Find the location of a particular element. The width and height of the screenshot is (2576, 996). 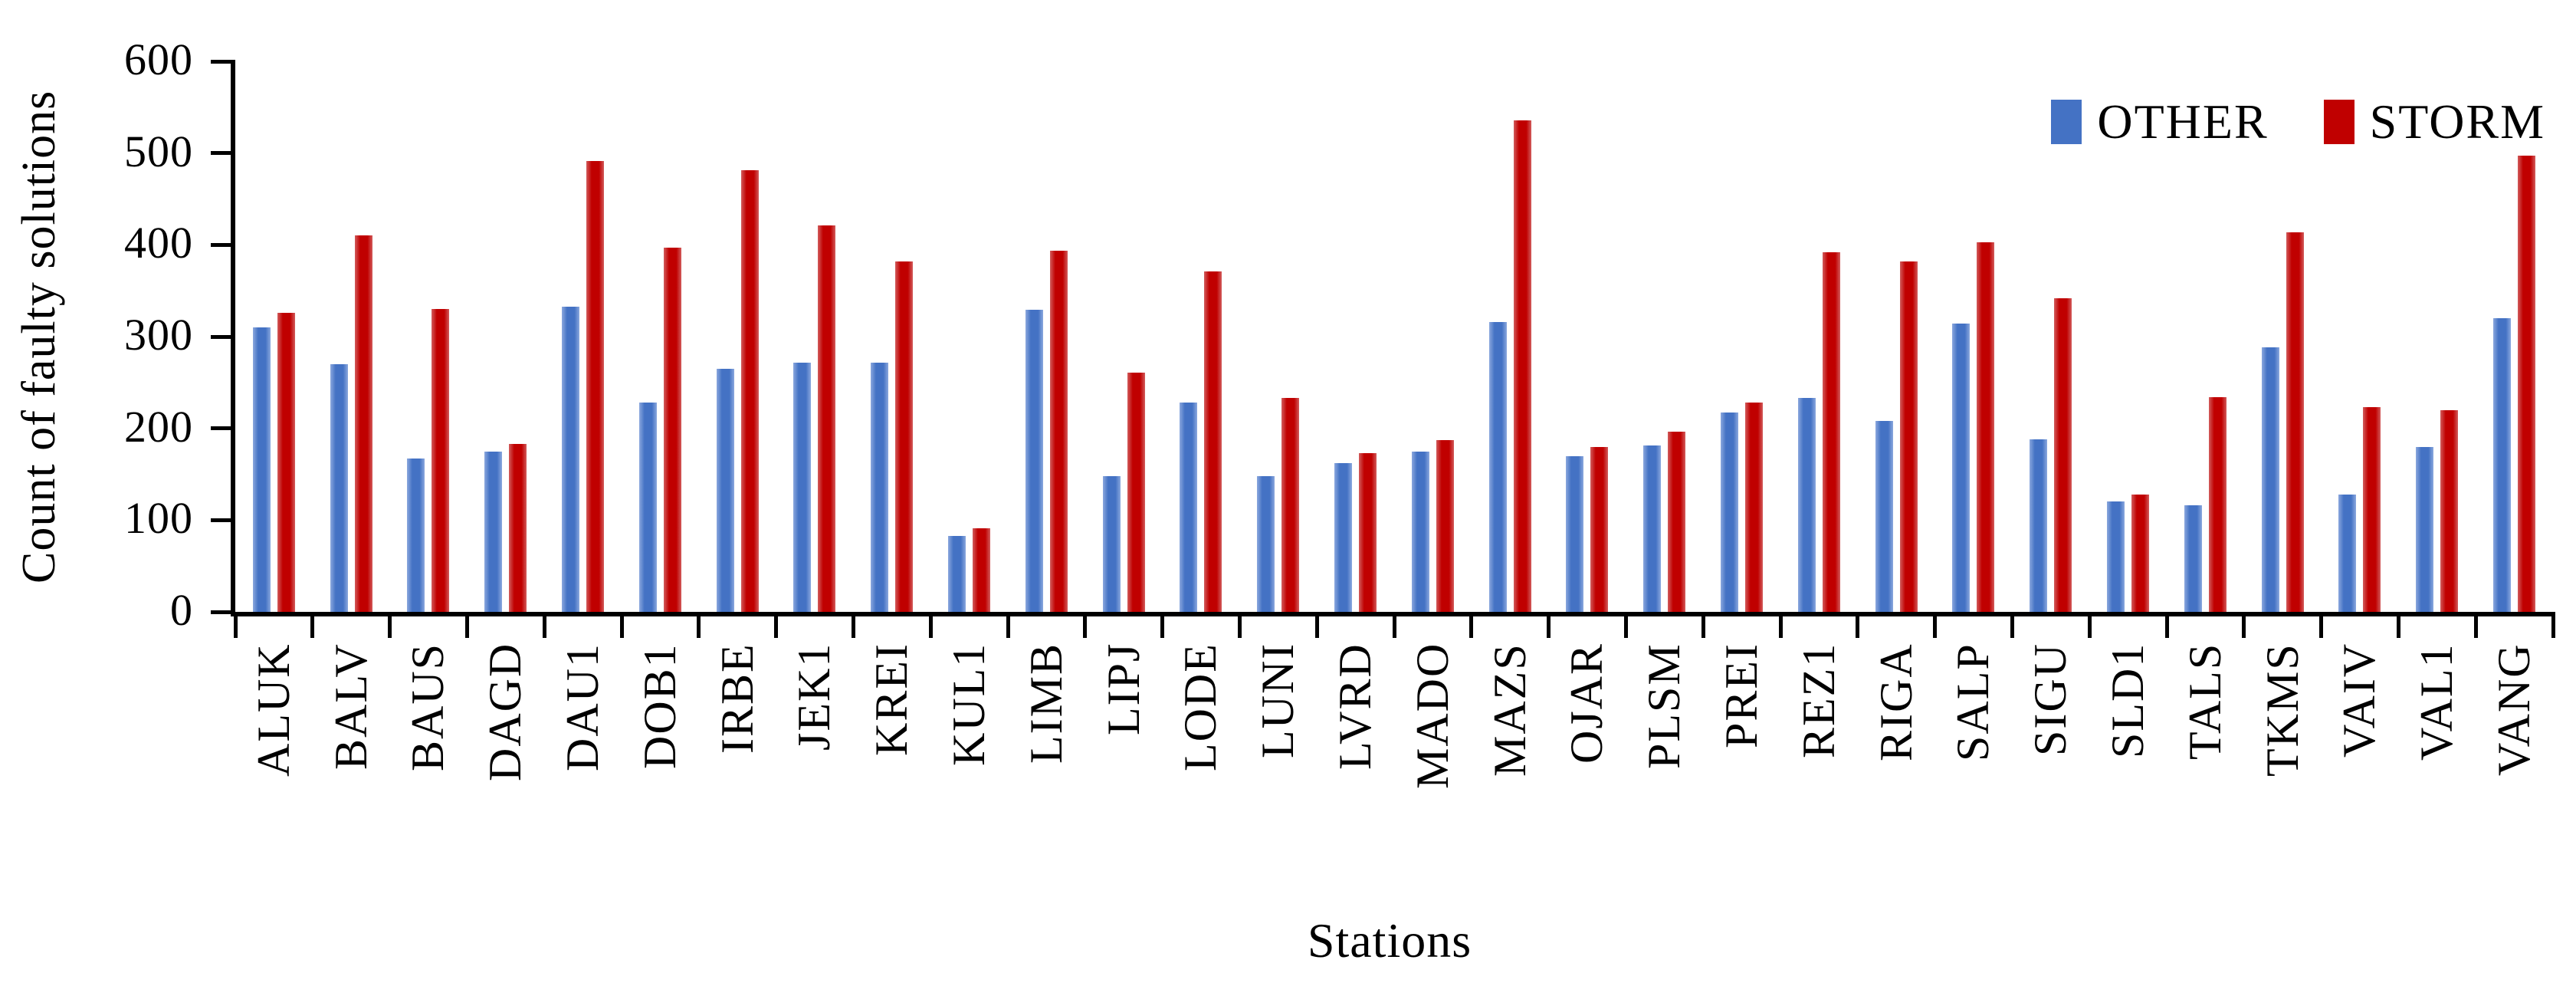

x-category-label-text: DAGD is located at coordinates (505, 712).